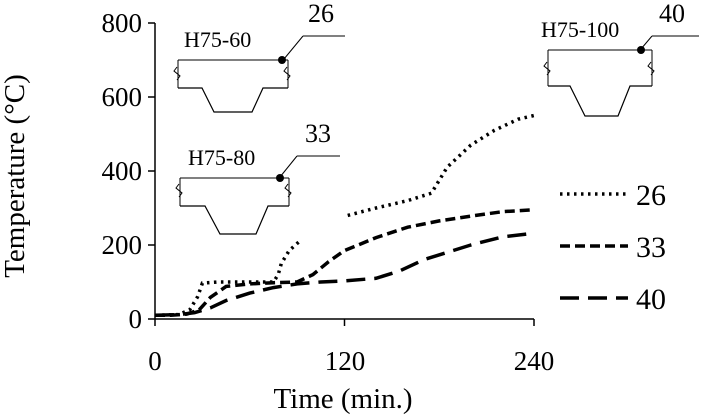 The height and width of the screenshot is (420, 701). I want to click on inset-label: H75-100, so click(580, 29).